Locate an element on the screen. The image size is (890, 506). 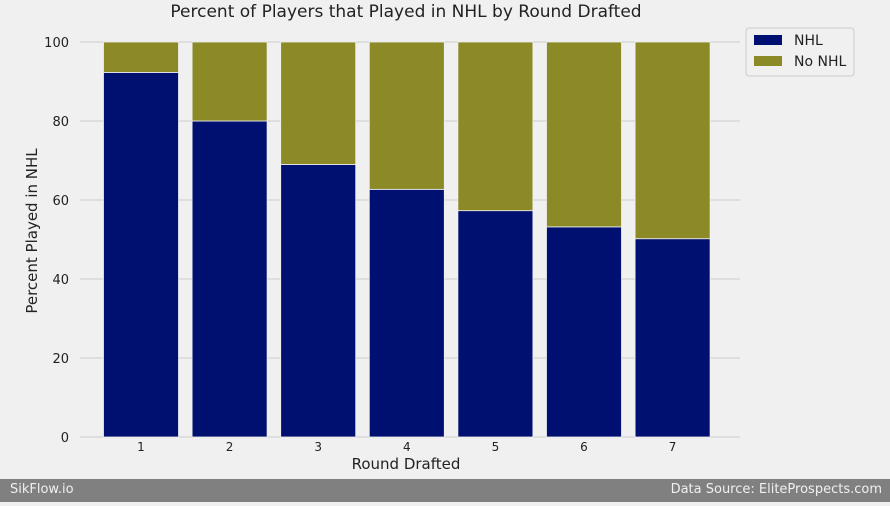
footer-data-source: Data Source: EliteProspects.com is located at coordinates (776, 489).